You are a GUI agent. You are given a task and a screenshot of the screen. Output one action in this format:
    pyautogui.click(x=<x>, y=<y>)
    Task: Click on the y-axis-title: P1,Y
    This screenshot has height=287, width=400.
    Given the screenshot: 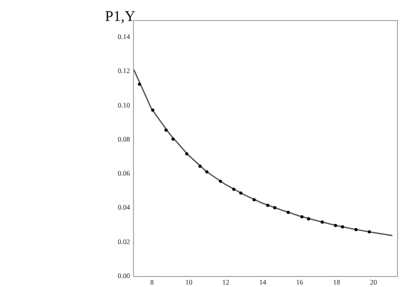 What is the action you would take?
    pyautogui.click(x=120, y=17)
    